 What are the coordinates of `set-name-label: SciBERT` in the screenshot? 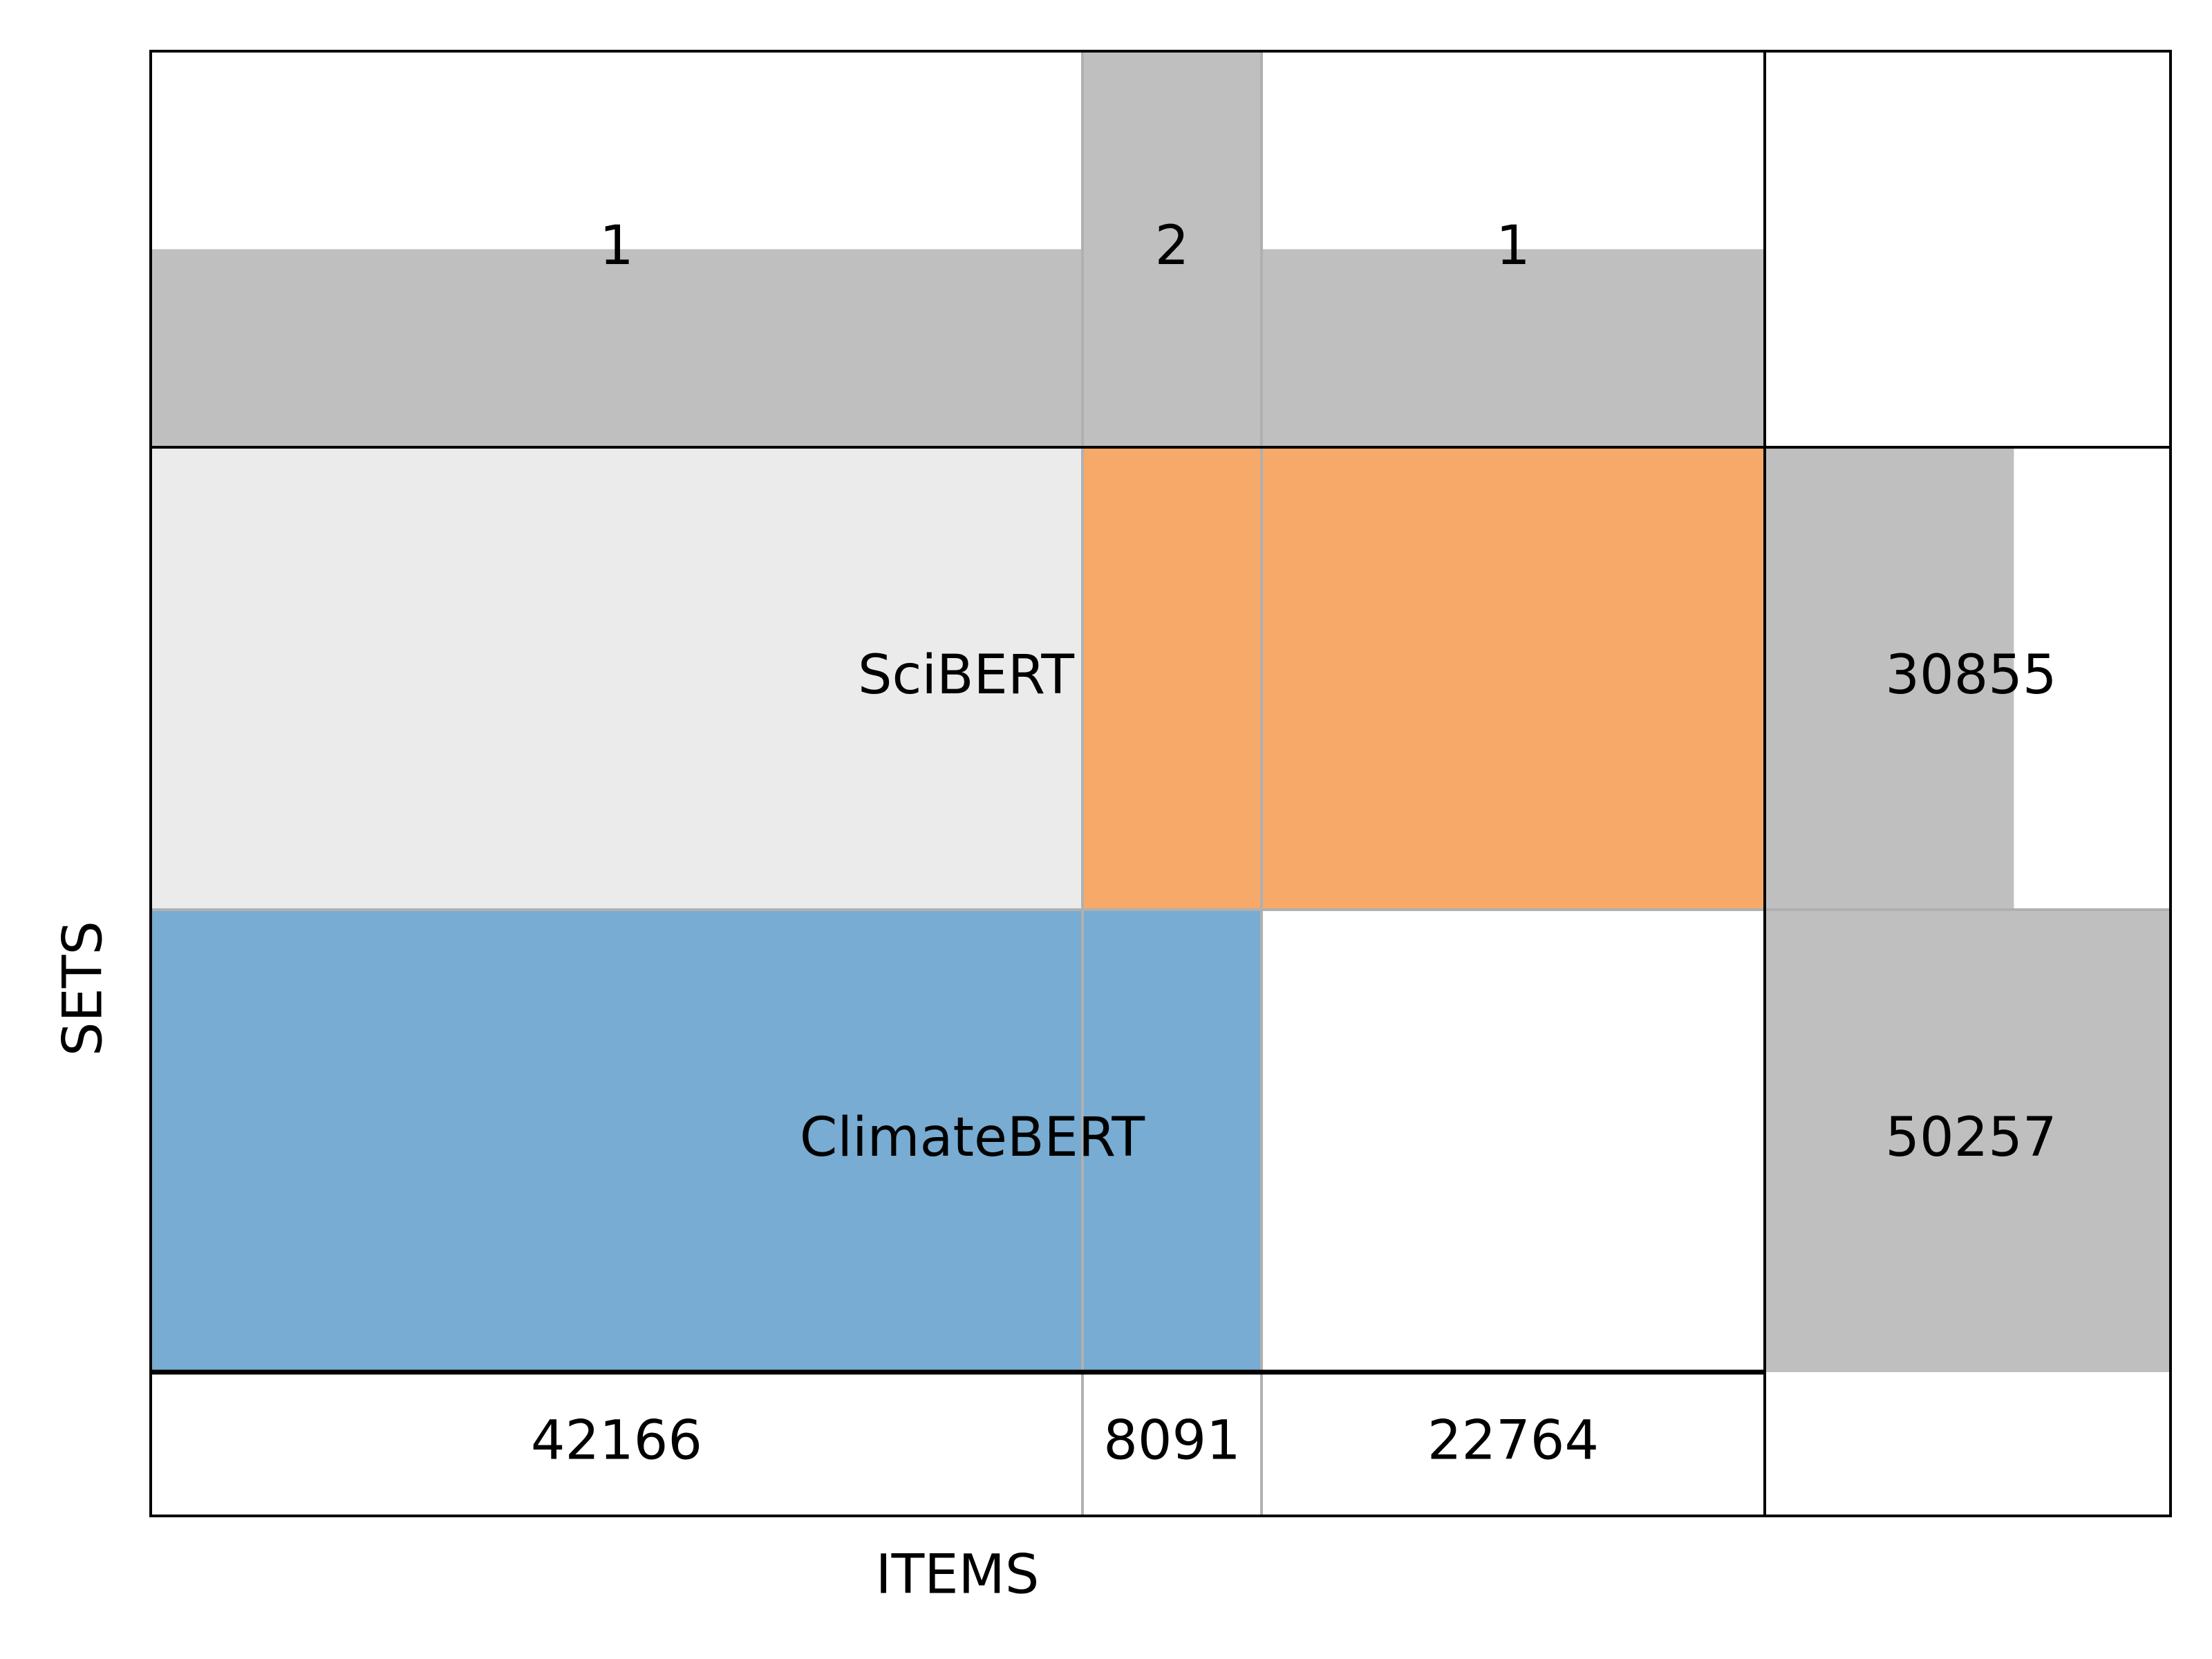 It's located at (966, 675).